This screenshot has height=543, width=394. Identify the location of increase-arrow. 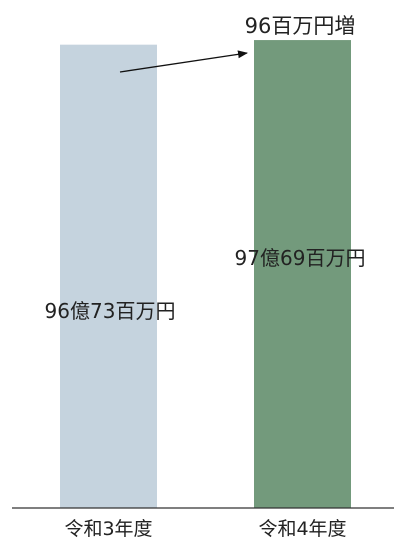
(183, 61).